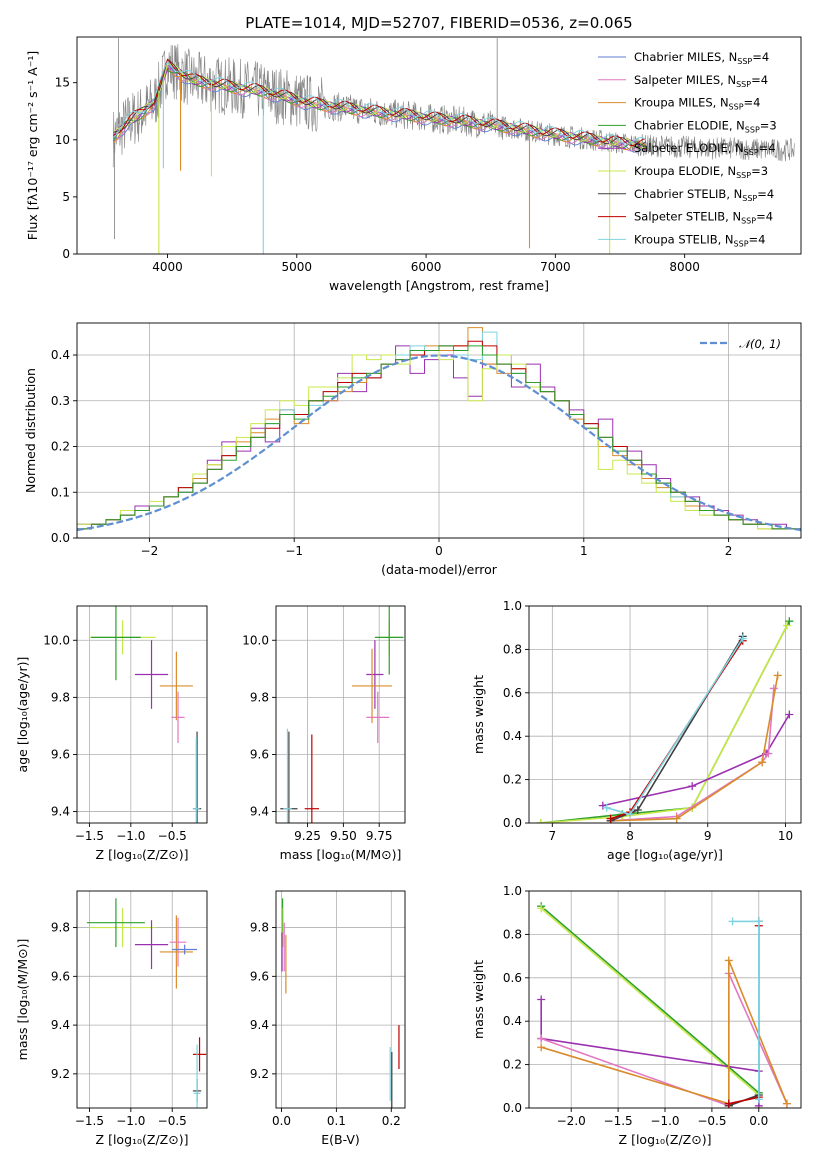  I want to click on observed-spectrum, so click(453, 106).